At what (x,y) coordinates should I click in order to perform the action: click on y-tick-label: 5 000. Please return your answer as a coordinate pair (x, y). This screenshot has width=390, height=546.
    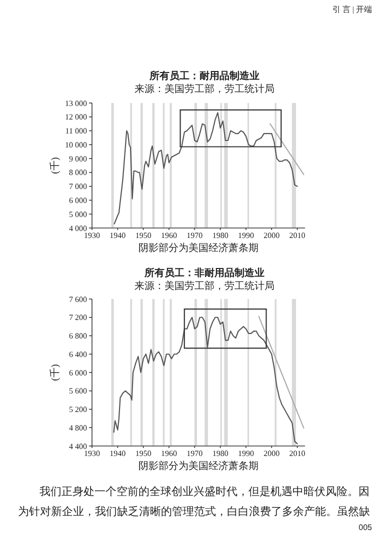
    Looking at the image, I should click on (78, 214).